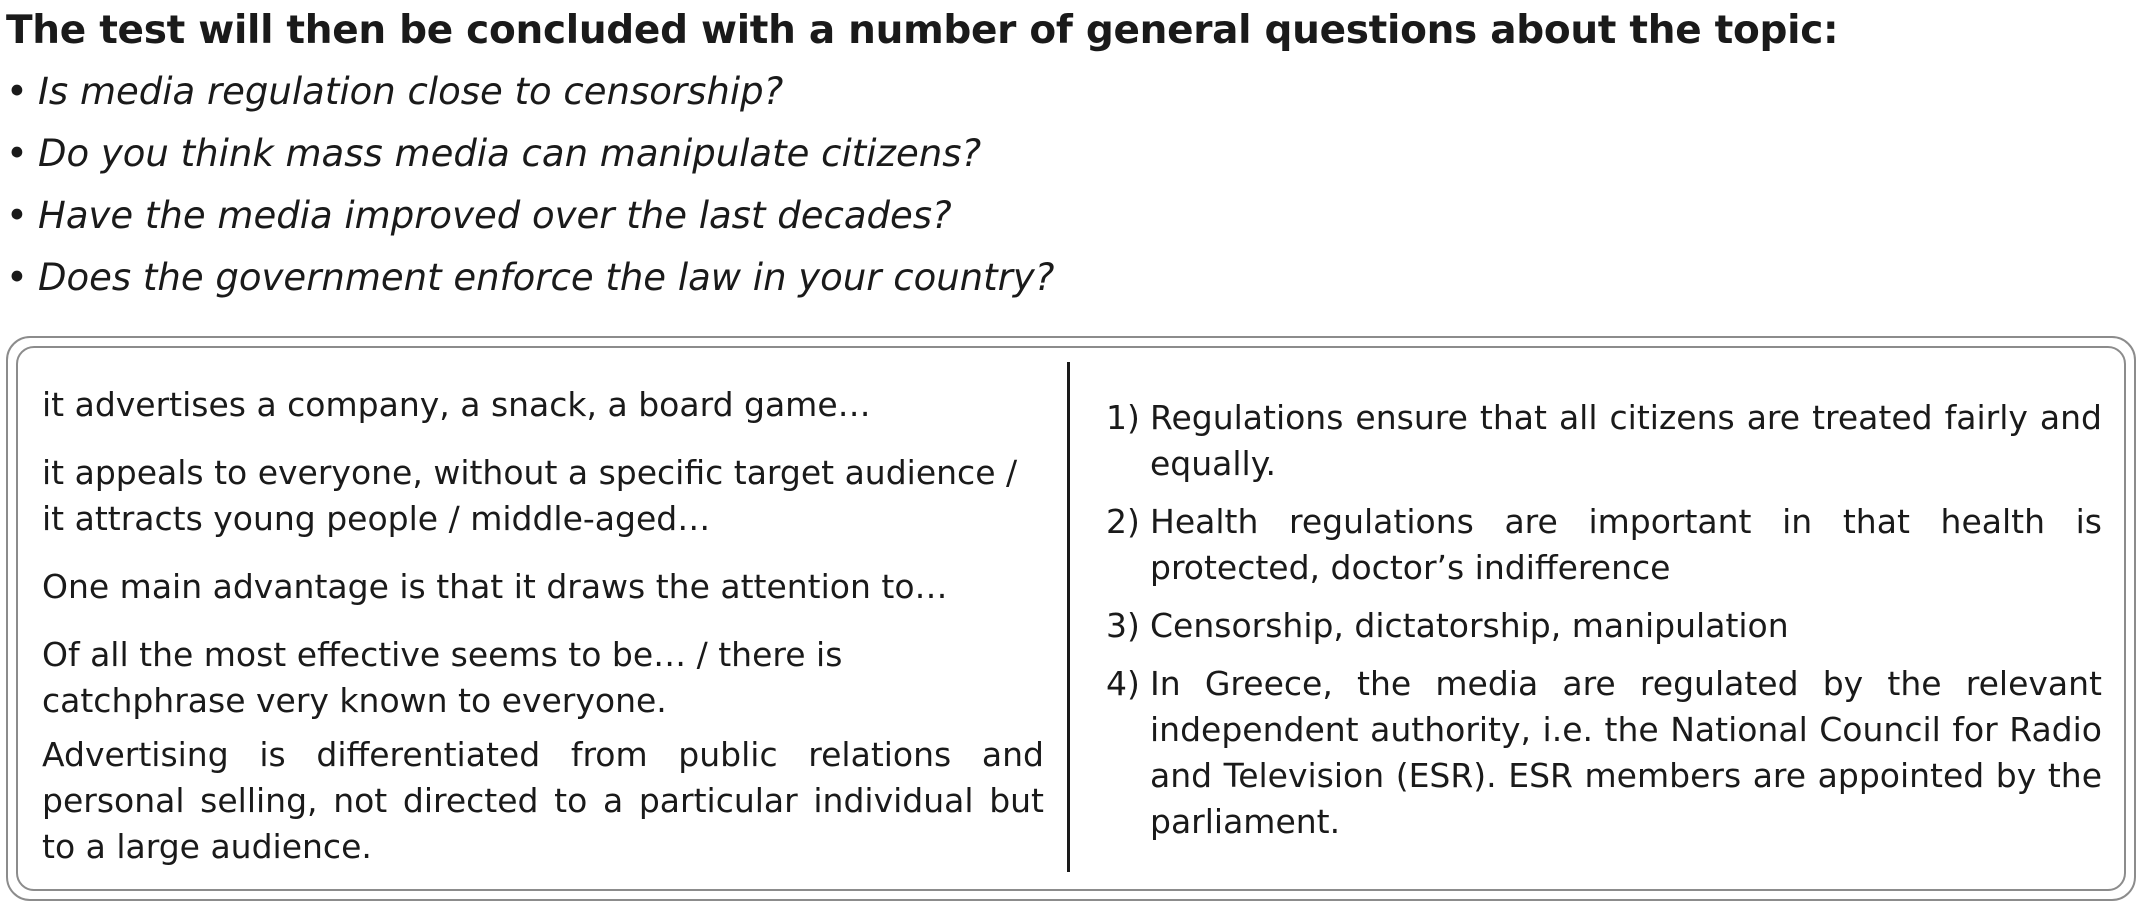 The height and width of the screenshot is (909, 2145). Describe the element at coordinates (1123, 417) in the screenshot. I see `answer-number: 1)` at that location.